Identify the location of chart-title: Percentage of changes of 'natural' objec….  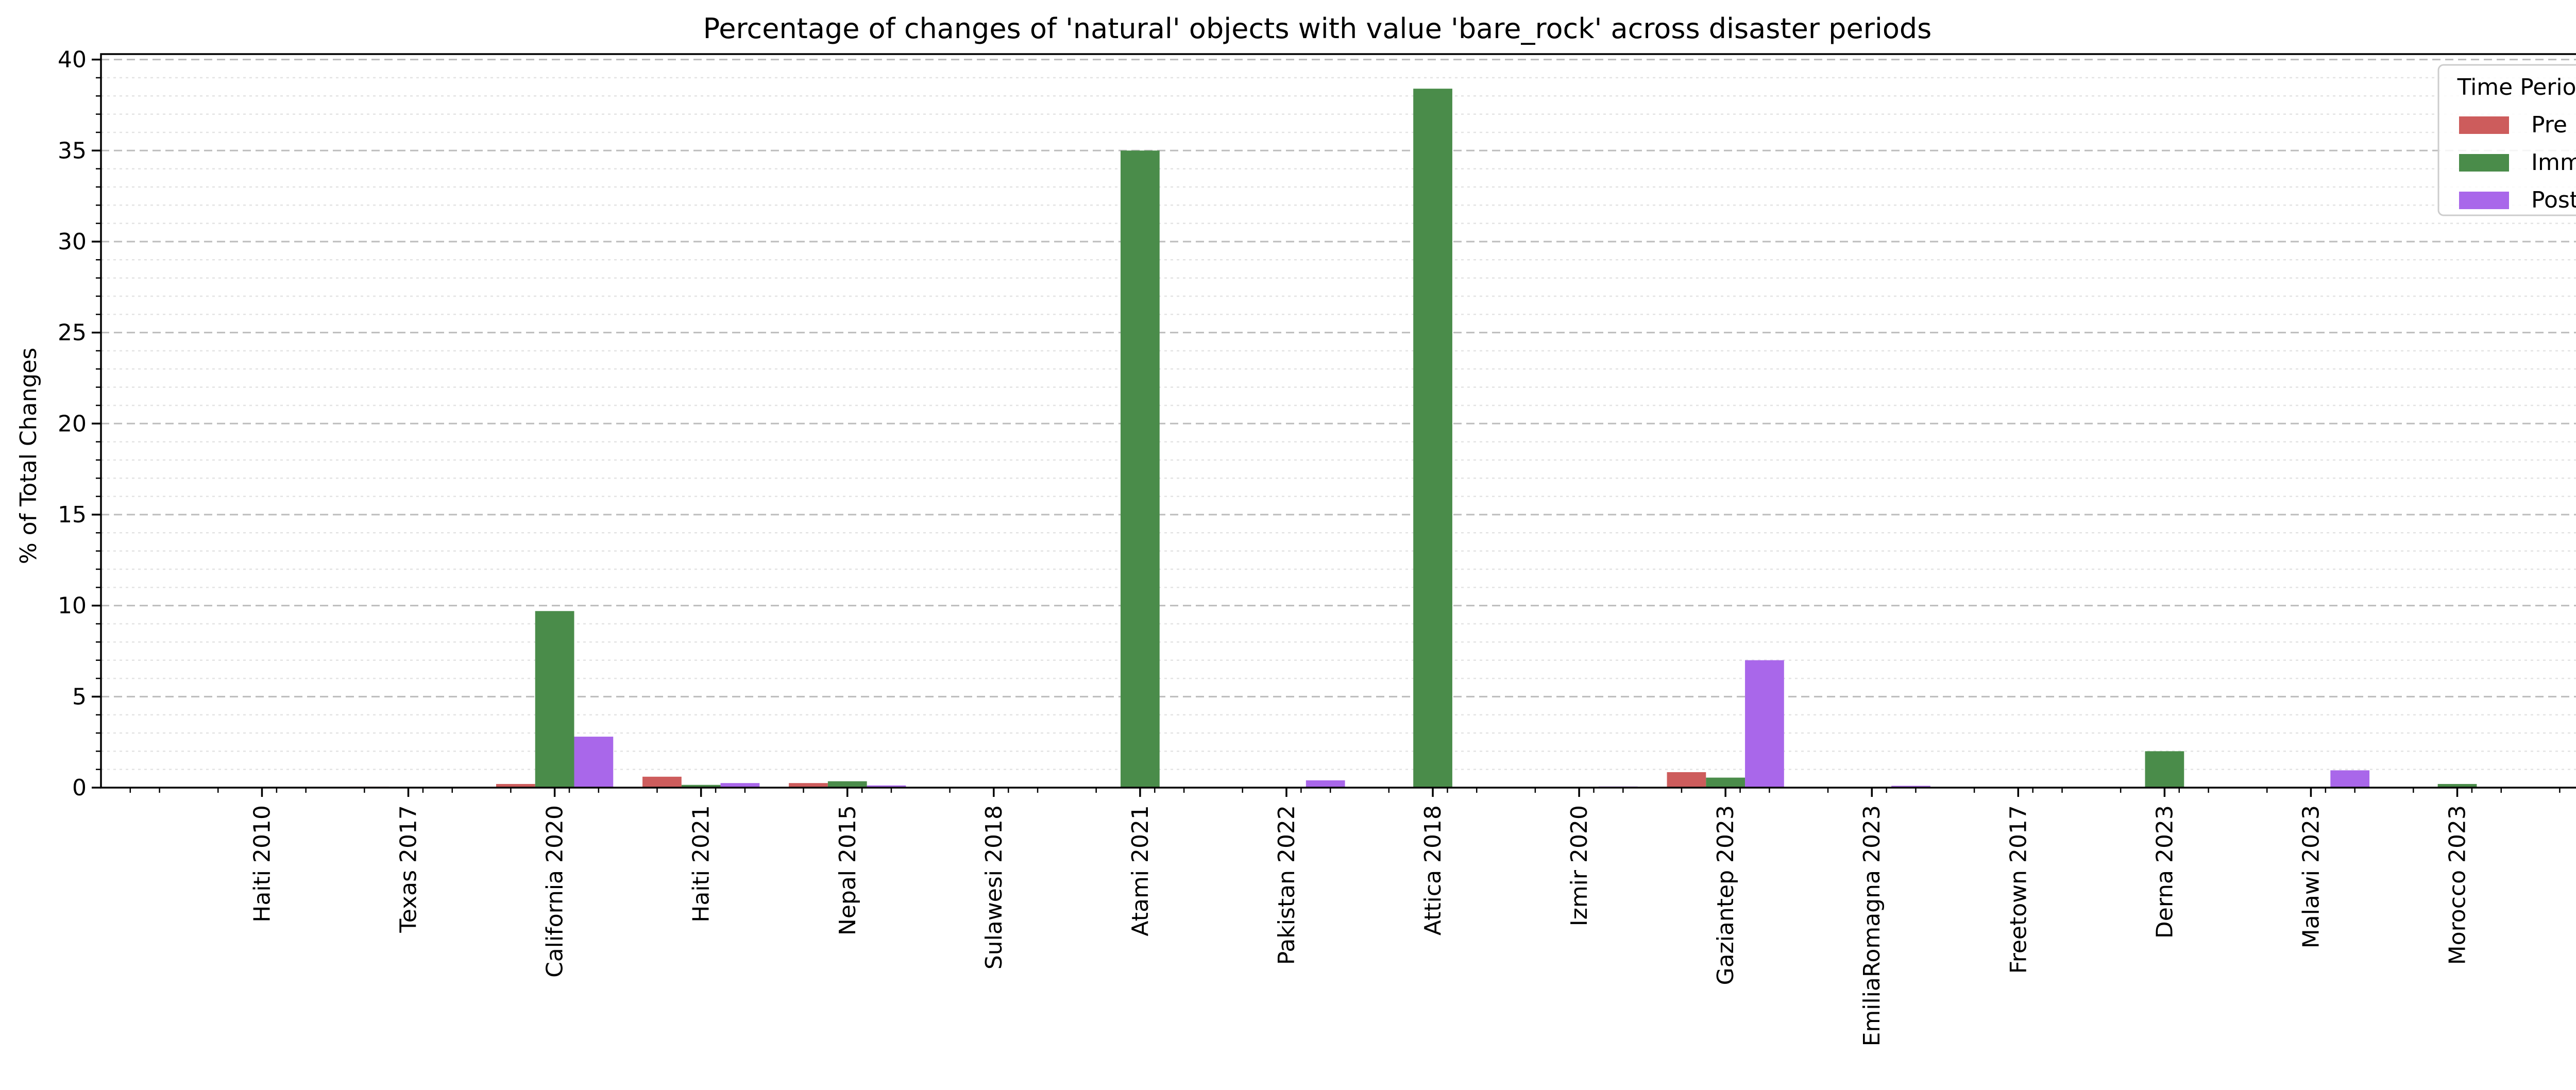
(1318, 29).